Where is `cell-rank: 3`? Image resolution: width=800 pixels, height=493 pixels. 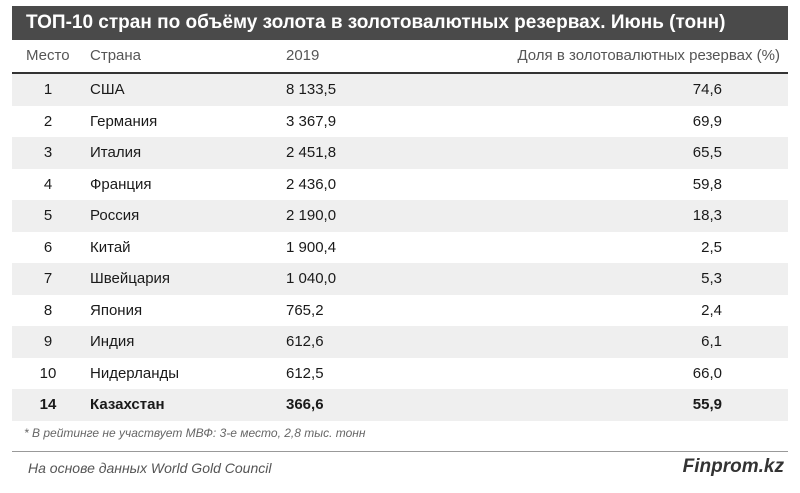 cell-rank: 3 is located at coordinates (48, 152).